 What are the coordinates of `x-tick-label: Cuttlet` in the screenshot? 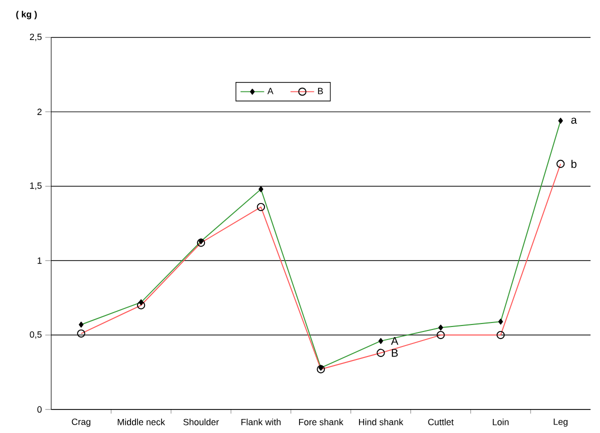 It's located at (441, 422).